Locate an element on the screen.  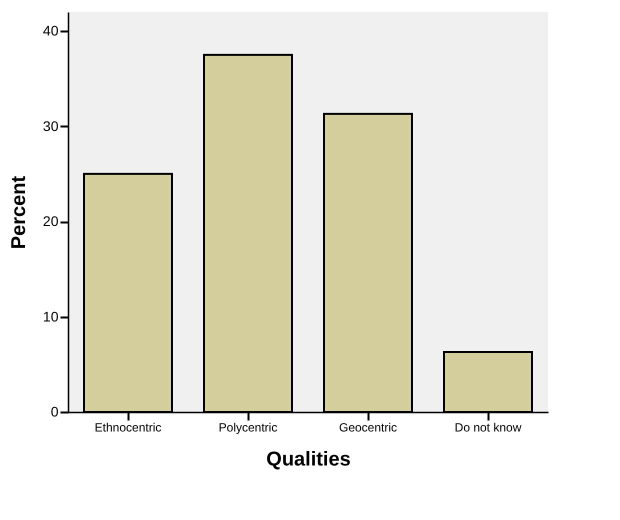
x-axis-title: Qualities is located at coordinates (308, 459).